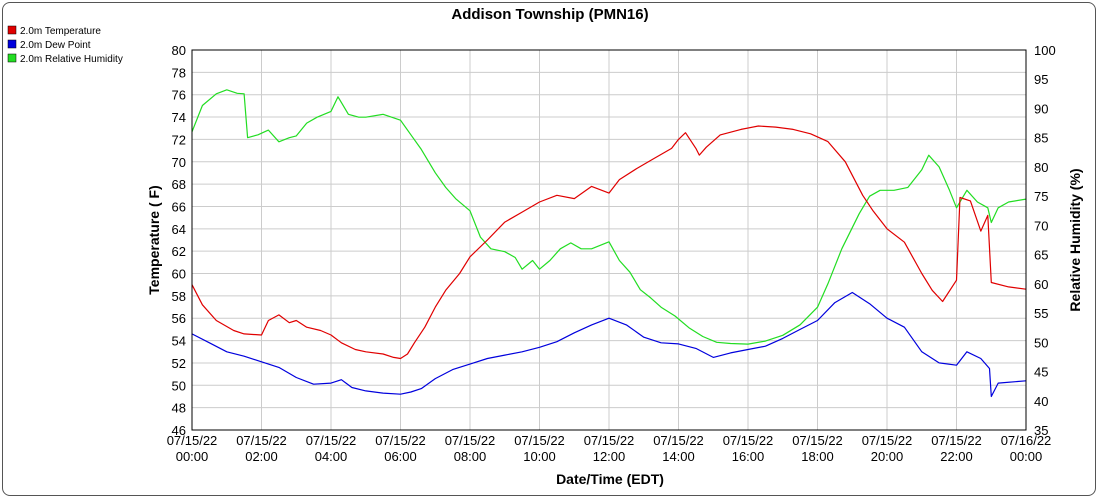  What do you see at coordinates (179, 385) in the screenshot?
I see `y-tick-label: 50` at bounding box center [179, 385].